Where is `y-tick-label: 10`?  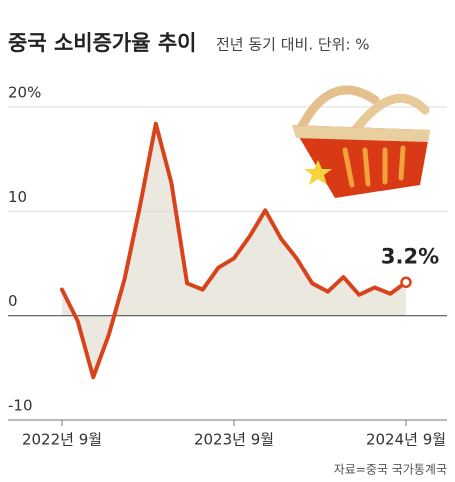
y-tick-label: 10 is located at coordinates (17, 197).